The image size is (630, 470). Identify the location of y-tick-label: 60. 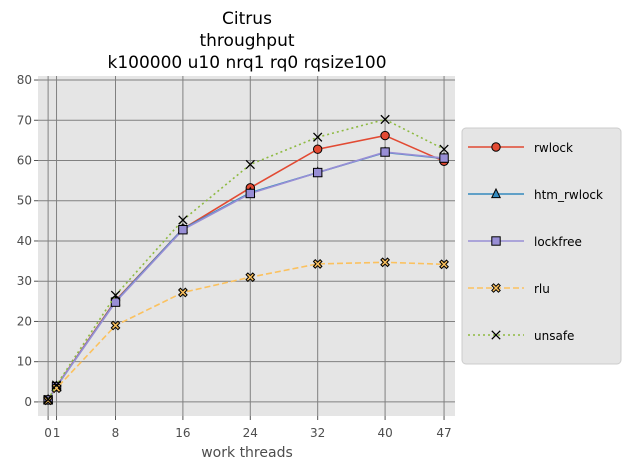
(24, 160).